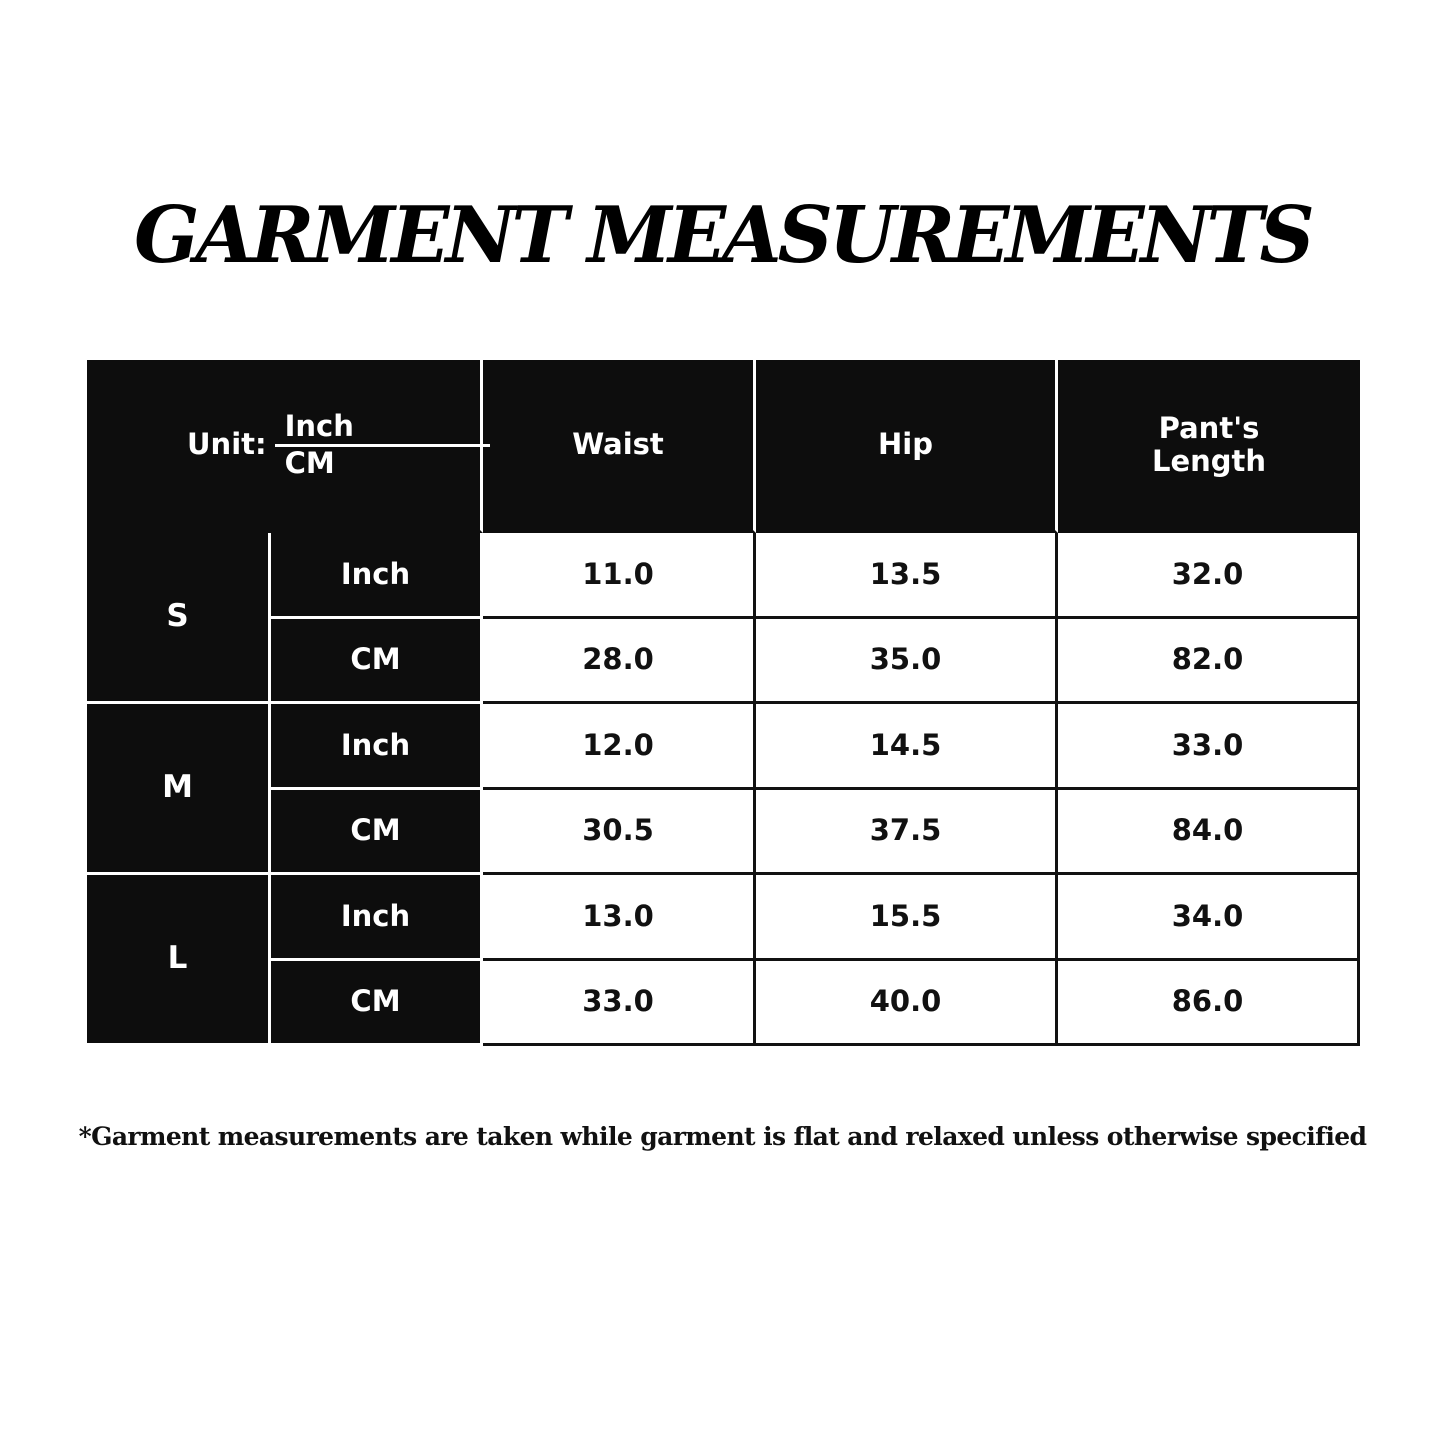 The width and height of the screenshot is (1445, 1445). Describe the element at coordinates (179, 960) in the screenshot. I see `size-l: L` at that location.